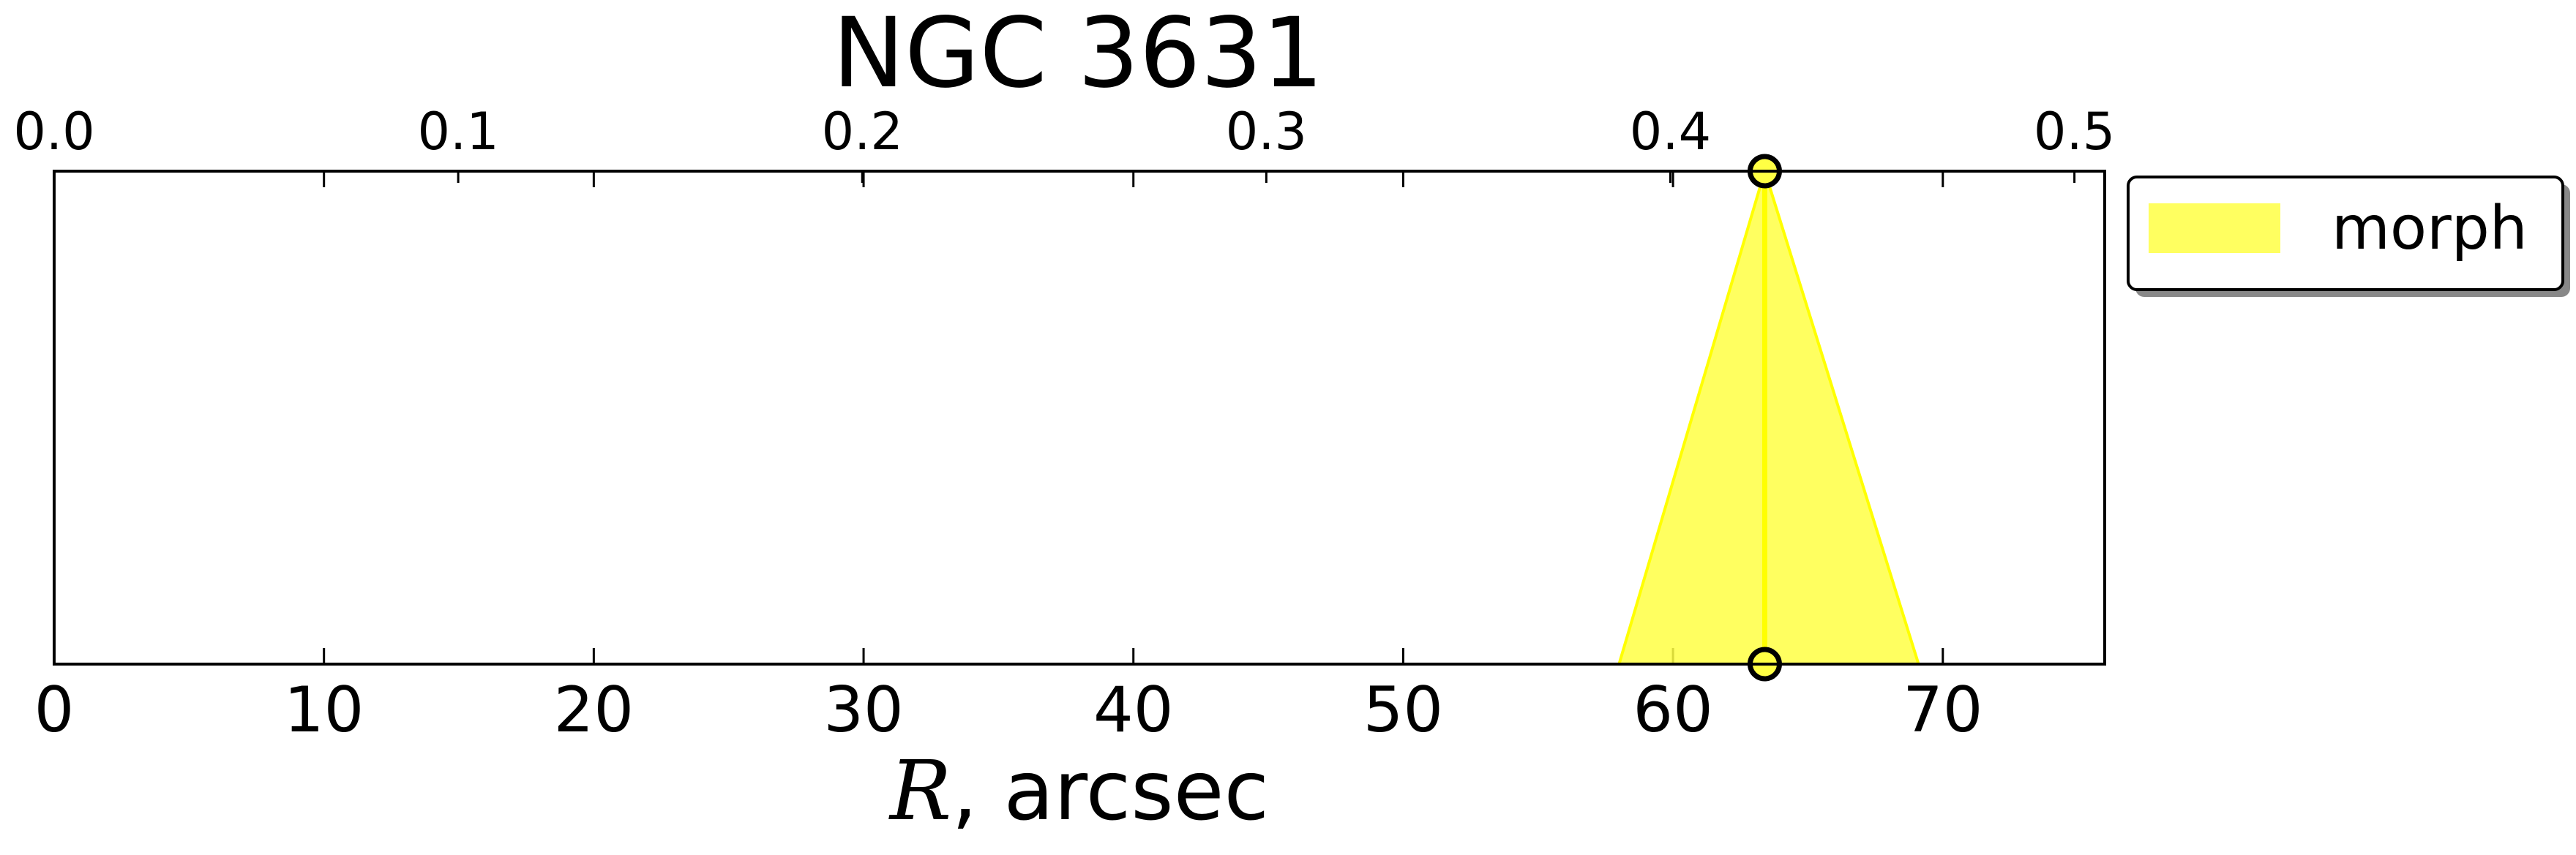 Image resolution: width=2576 pixels, height=855 pixels. Describe the element at coordinates (2430, 228) in the screenshot. I see `legend-label-morph: morph` at that location.